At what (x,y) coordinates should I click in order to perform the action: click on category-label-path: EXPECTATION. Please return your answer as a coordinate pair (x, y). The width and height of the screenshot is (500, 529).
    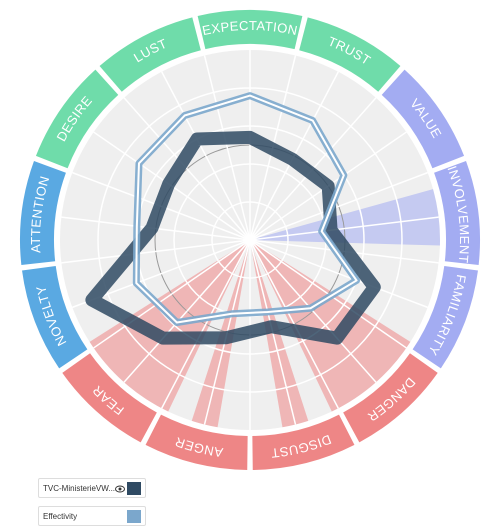
    Looking at the image, I should click on (250, 28).